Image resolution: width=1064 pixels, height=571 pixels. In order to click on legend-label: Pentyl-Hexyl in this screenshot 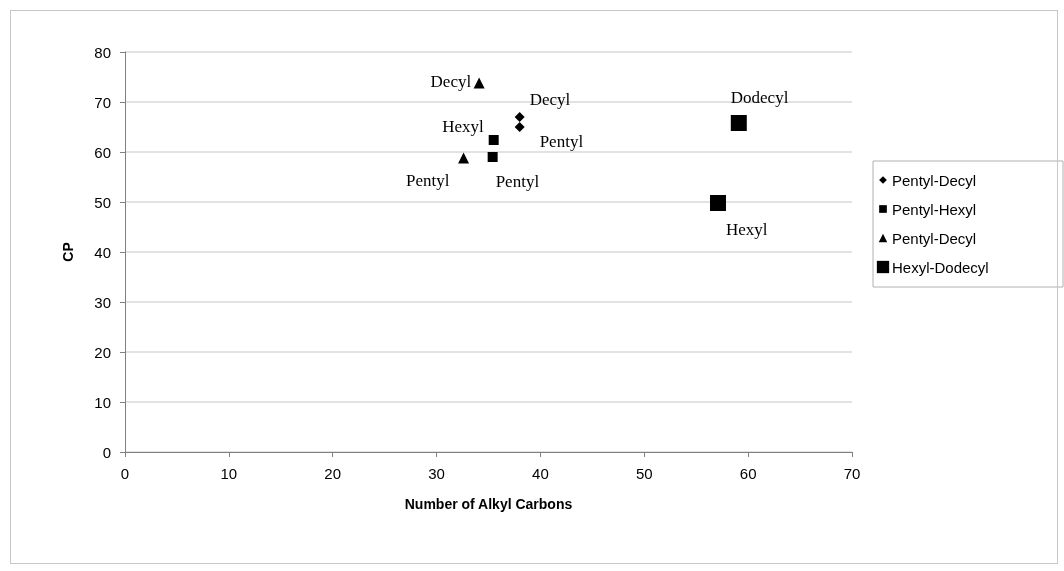, I will do `click(934, 209)`.